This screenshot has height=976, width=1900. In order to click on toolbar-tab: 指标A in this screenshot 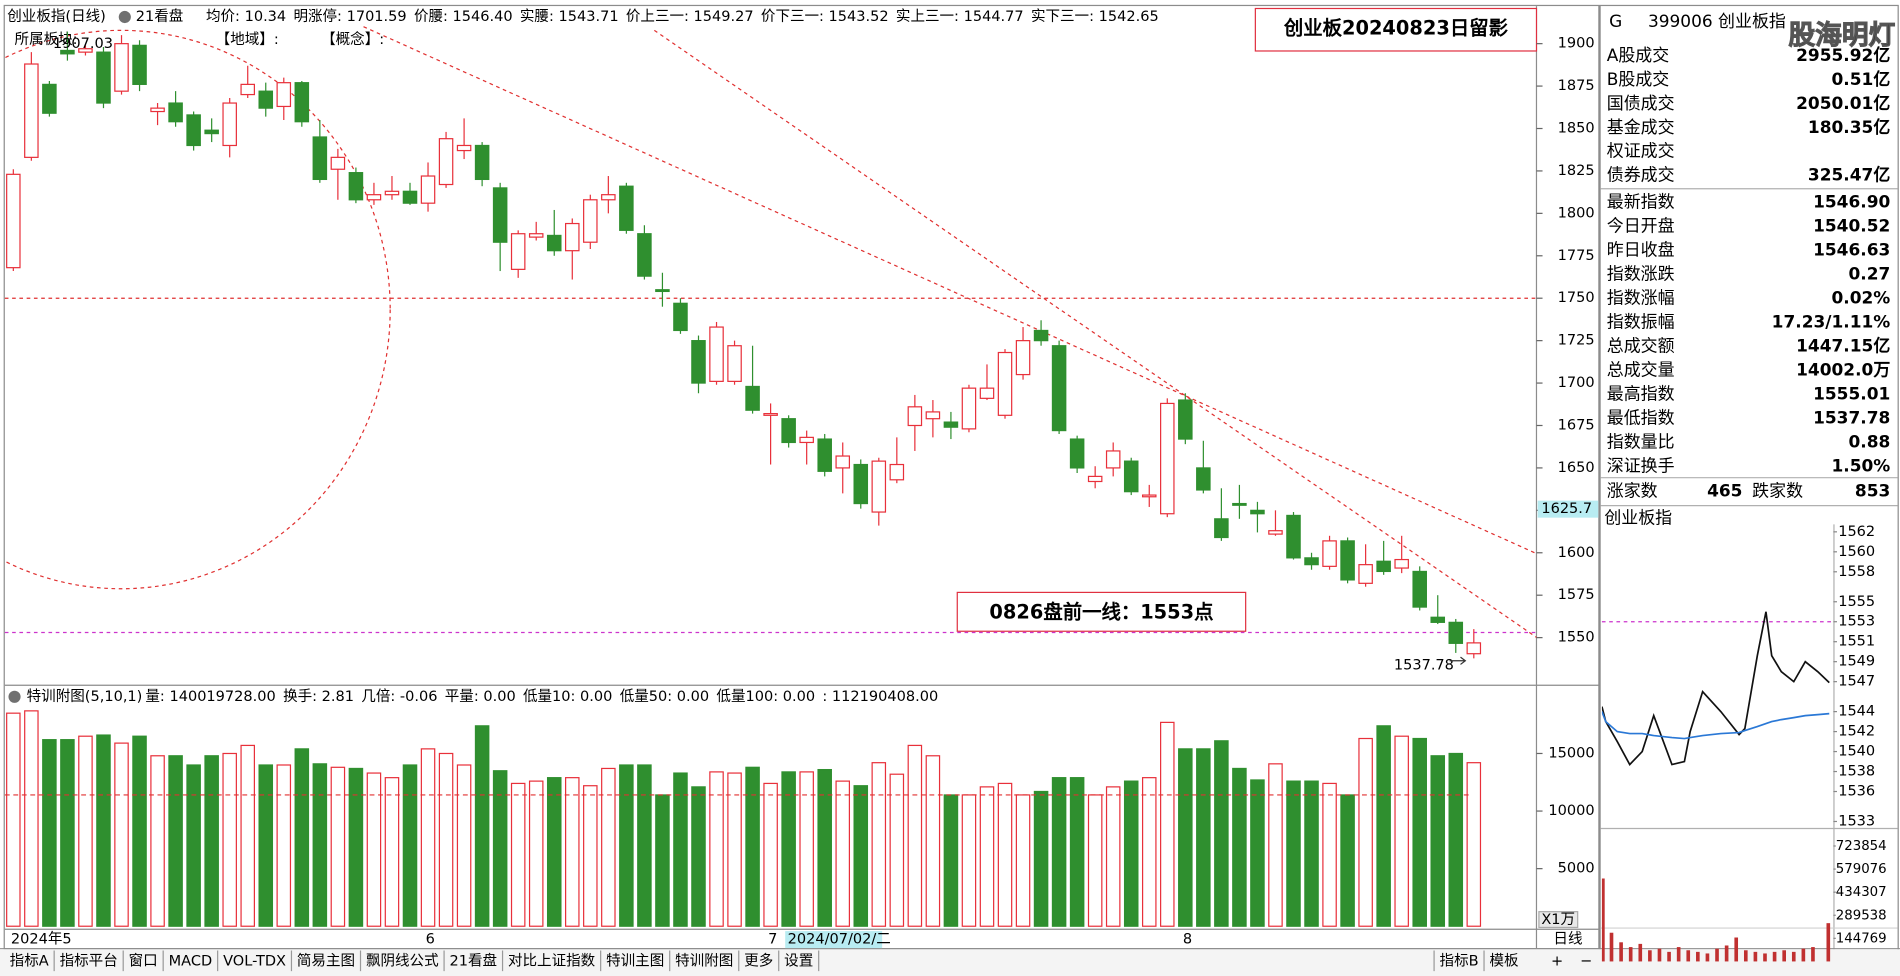, I will do `click(29, 960)`.